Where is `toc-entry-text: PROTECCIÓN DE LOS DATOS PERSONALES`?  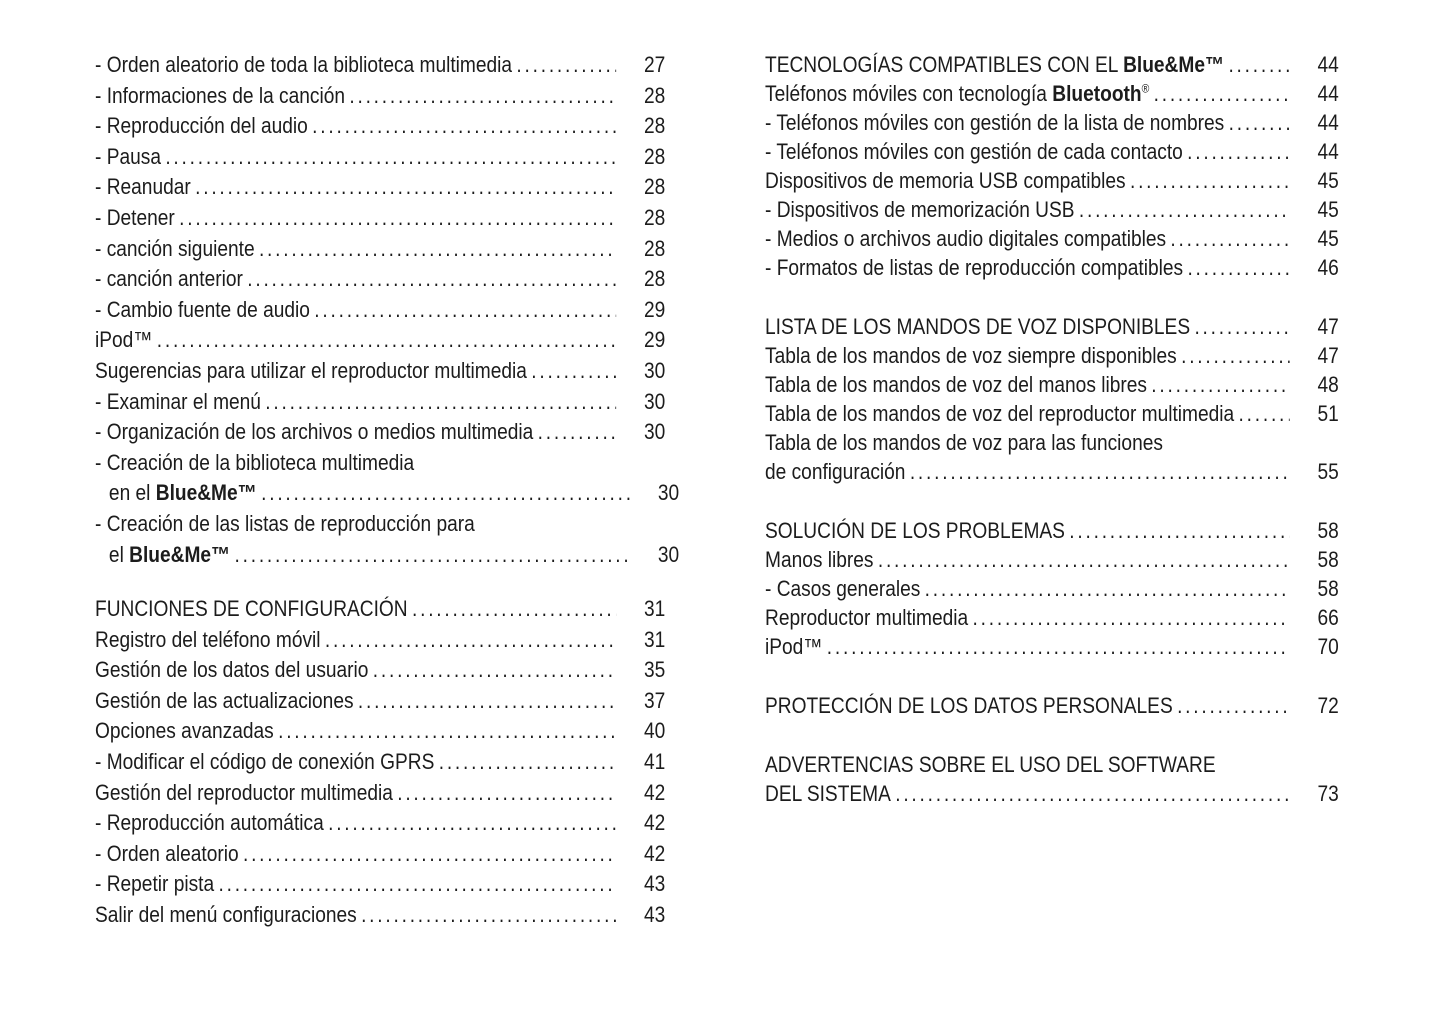
toc-entry-text: PROTECCIÓN DE LOS DATOS PERSONALES is located at coordinates (969, 705).